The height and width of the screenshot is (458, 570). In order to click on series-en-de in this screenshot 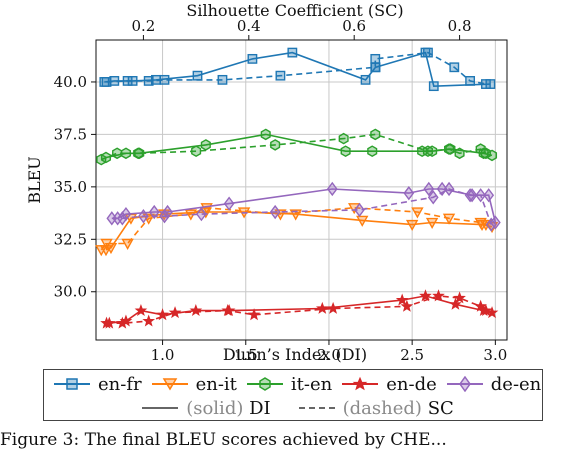, I will do `click(299, 309)`.